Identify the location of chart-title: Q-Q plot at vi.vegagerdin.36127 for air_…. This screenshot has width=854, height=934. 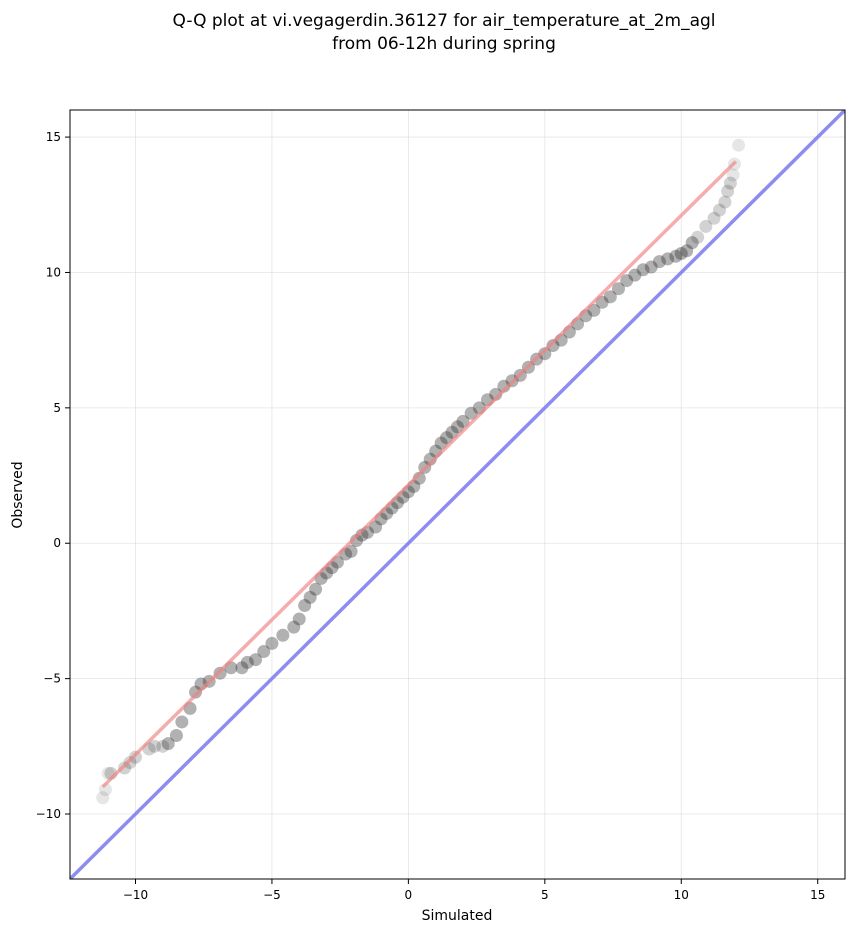
(443, 21).